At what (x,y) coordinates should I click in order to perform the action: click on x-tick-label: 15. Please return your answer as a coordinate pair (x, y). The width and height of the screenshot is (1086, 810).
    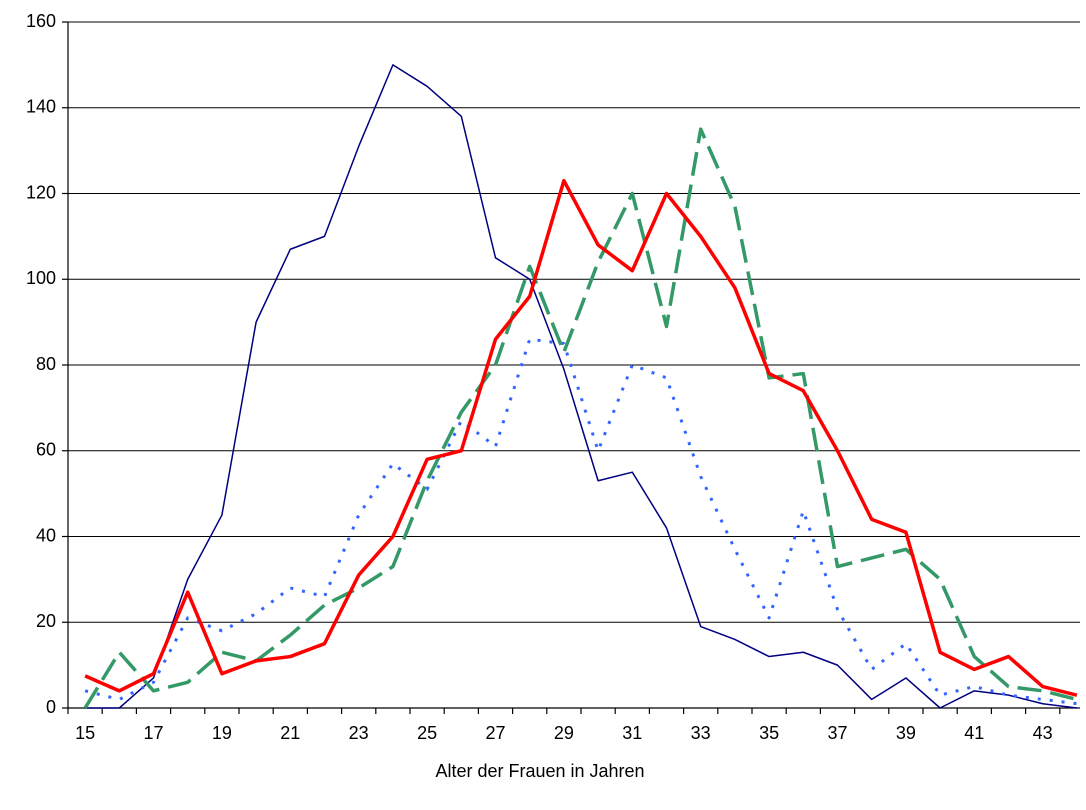
    Looking at the image, I should click on (85, 733).